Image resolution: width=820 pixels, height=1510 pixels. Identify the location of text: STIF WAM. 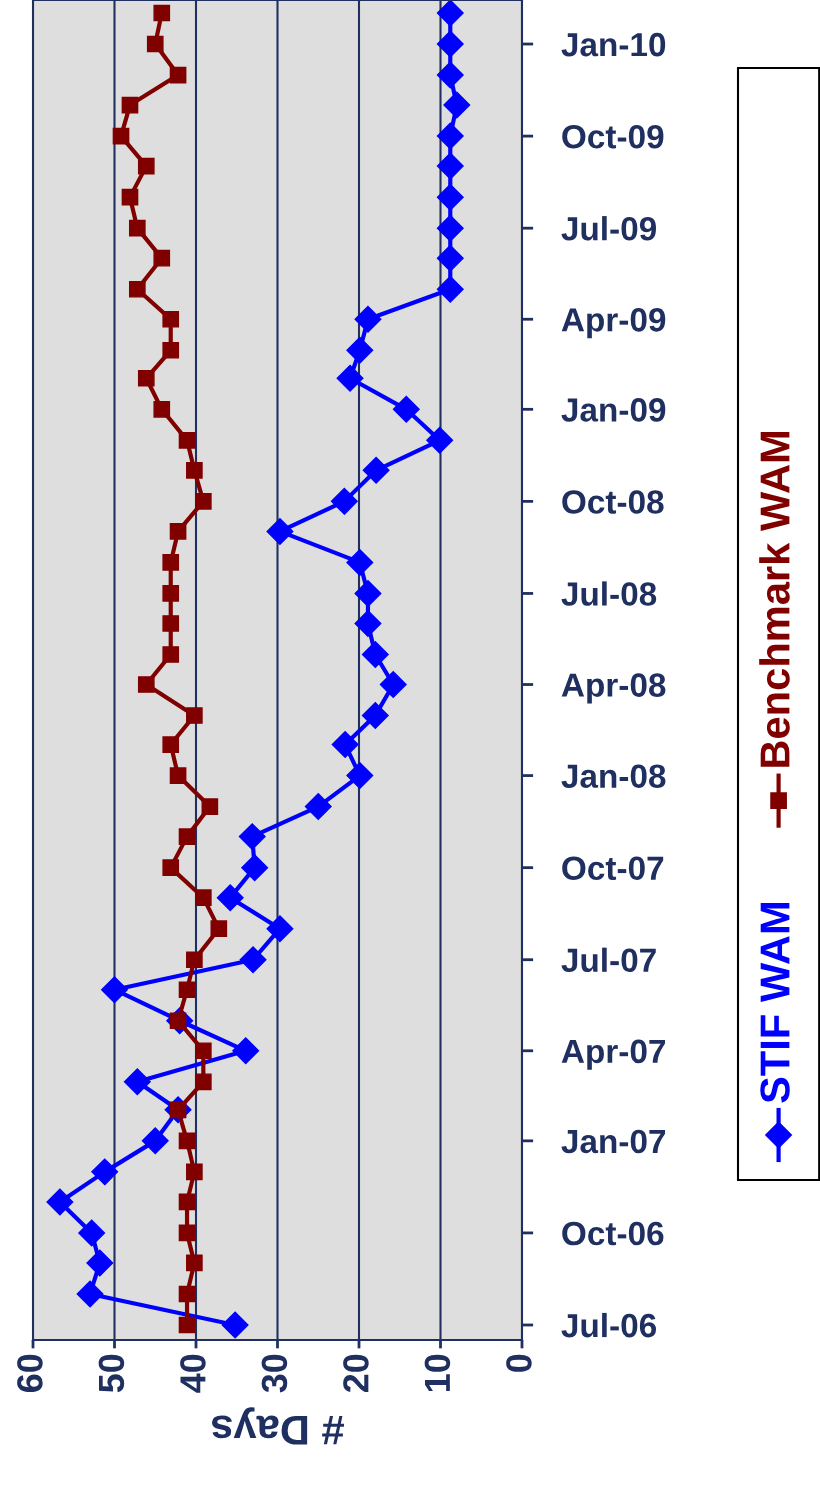
(775, 1003).